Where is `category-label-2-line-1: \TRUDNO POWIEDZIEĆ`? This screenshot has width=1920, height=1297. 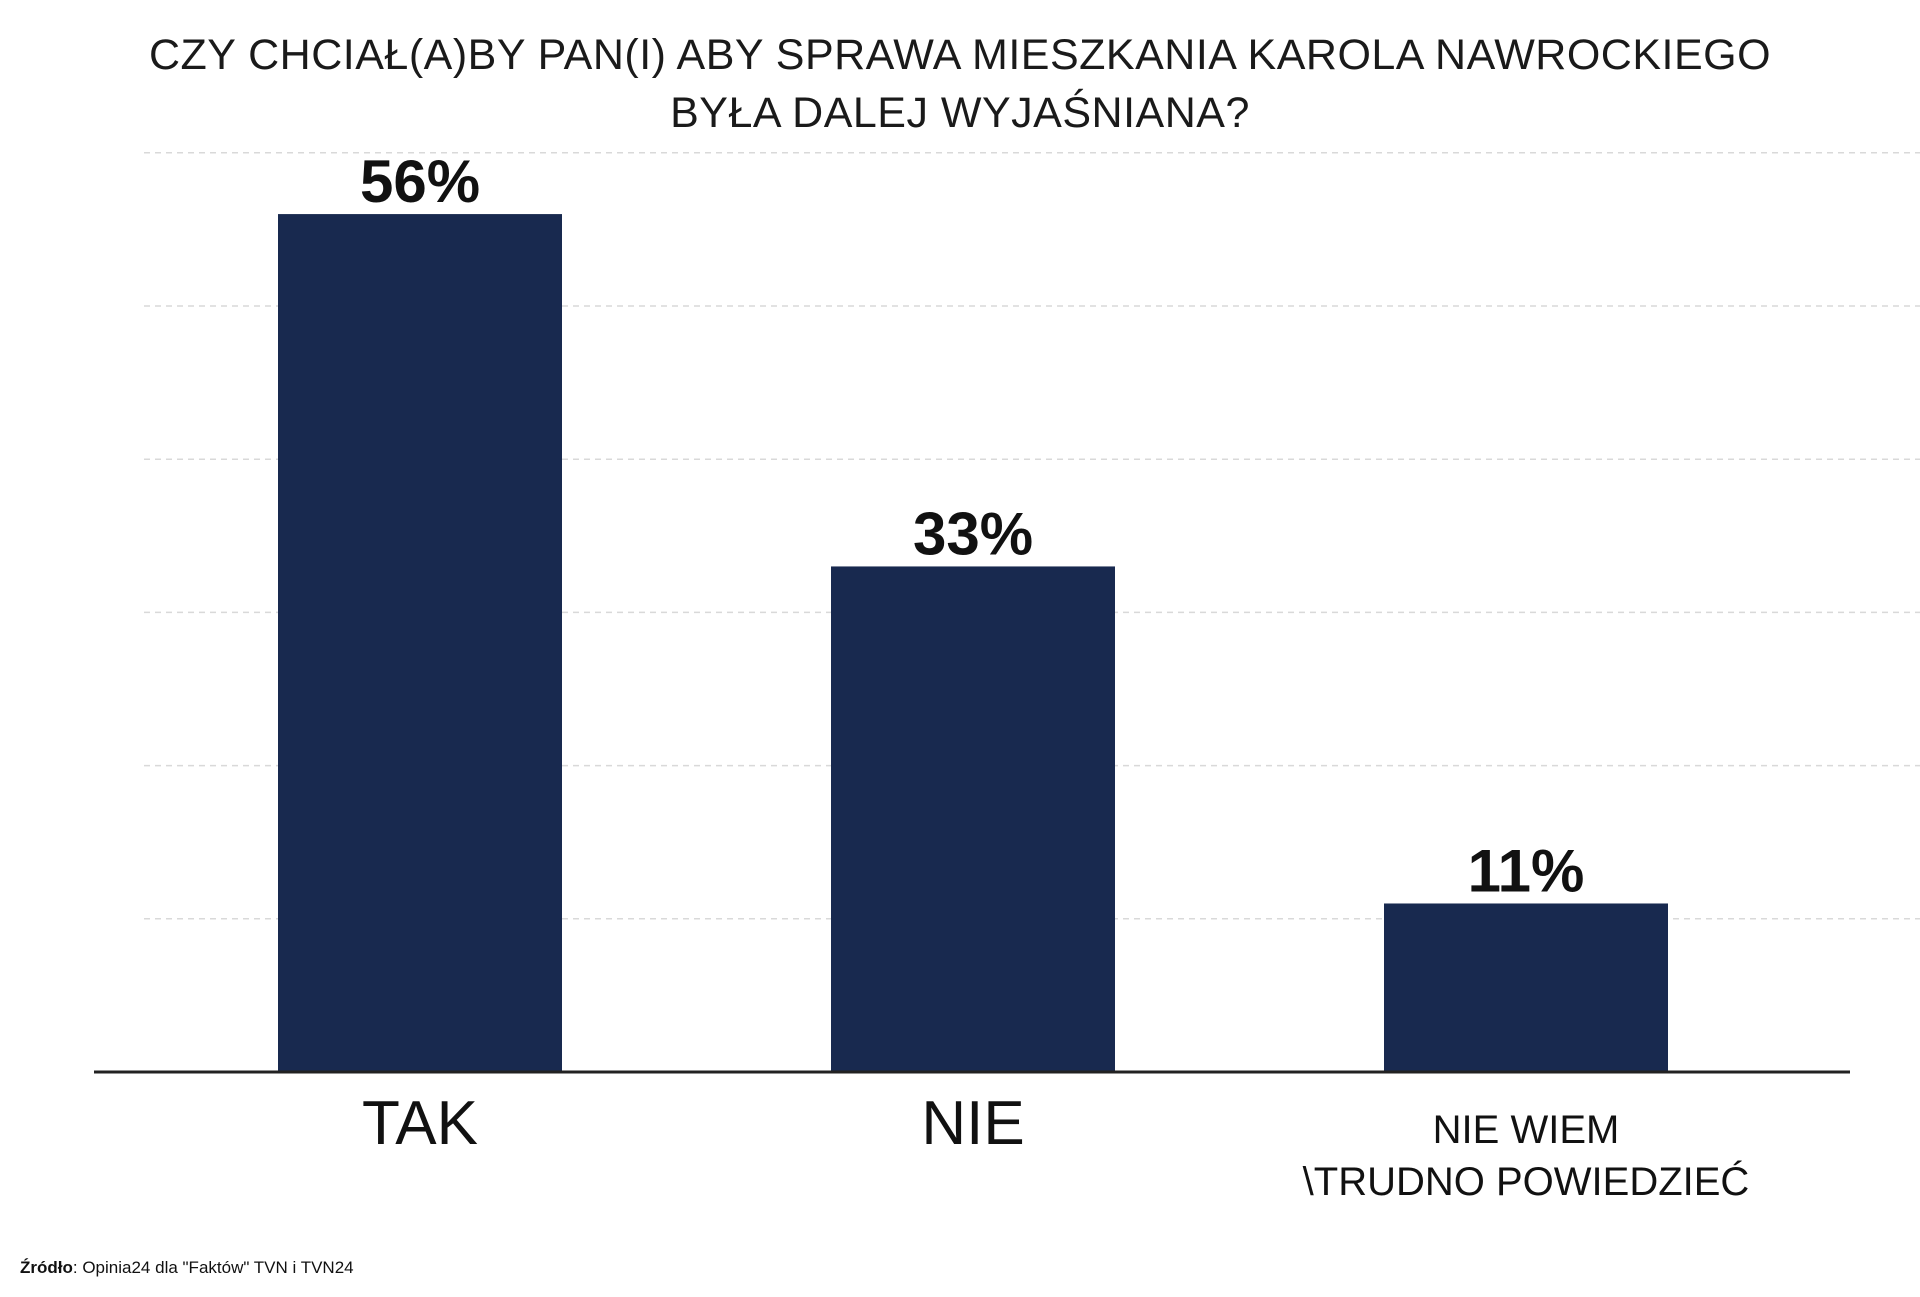 category-label-2-line-1: \TRUDNO POWIEDZIEĆ is located at coordinates (1526, 1181).